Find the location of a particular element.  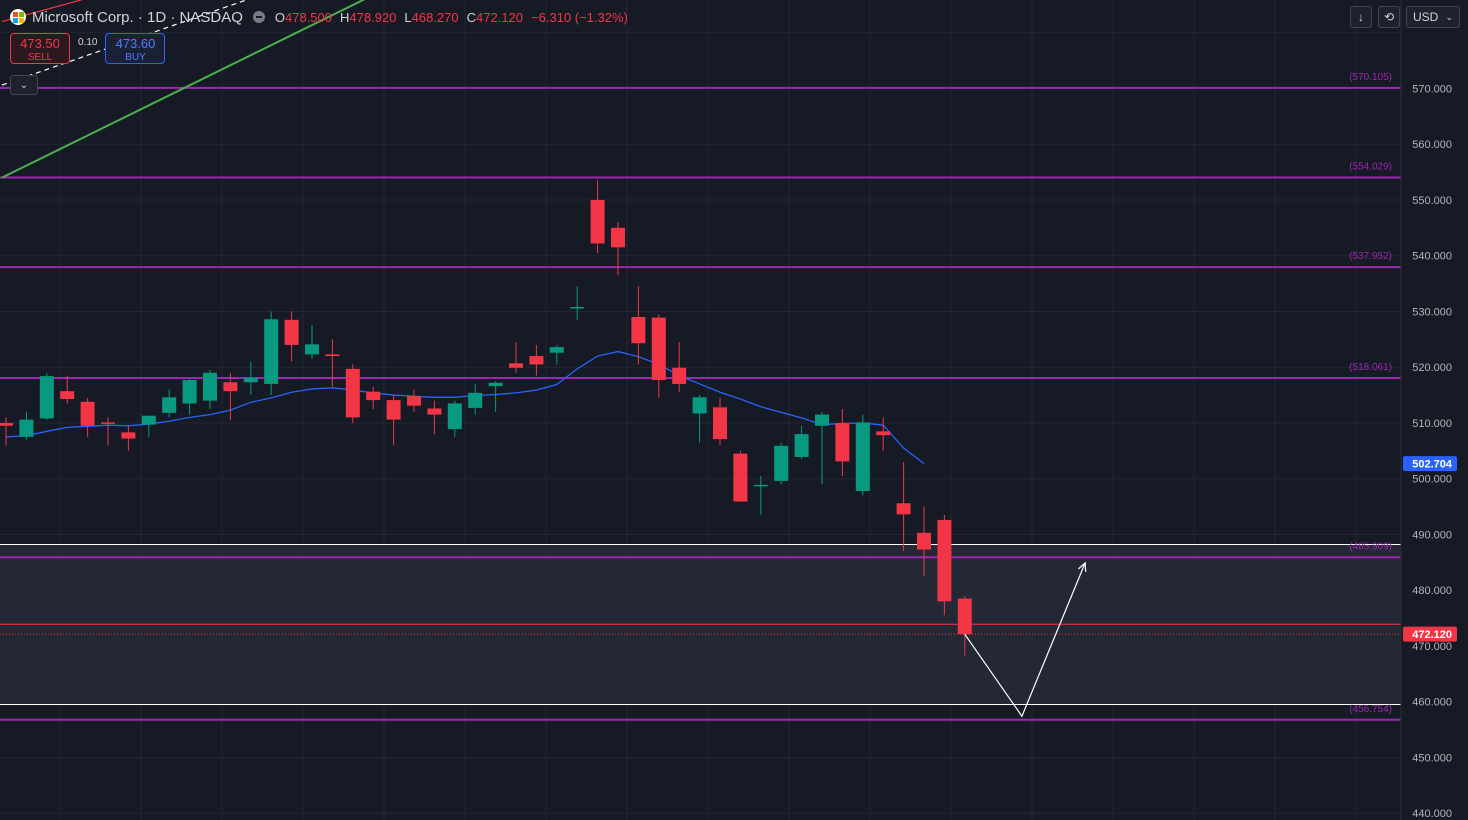

projection-arrowhead is located at coordinates (1082, 566).